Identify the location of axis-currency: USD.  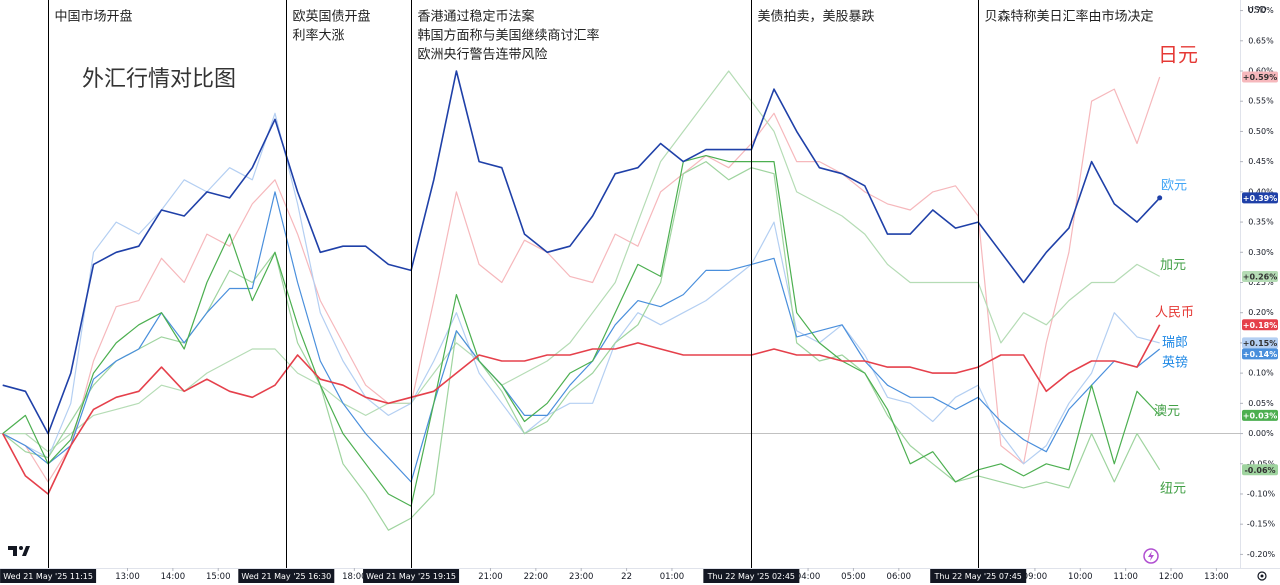
(1256, 11).